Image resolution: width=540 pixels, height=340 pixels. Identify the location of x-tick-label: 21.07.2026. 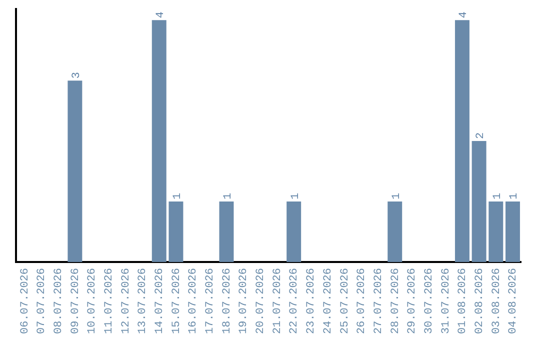
(278, 301).